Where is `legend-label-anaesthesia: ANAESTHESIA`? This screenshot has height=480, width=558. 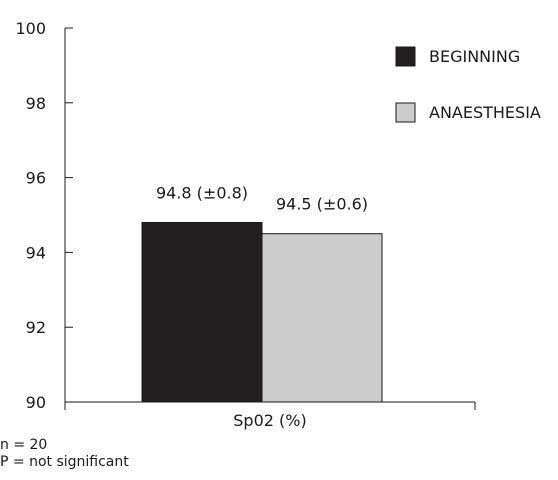
legend-label-anaesthesia: ANAESTHESIA is located at coordinates (485, 112).